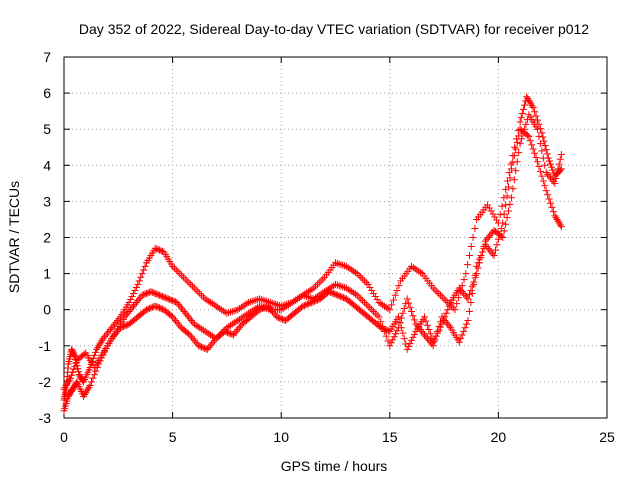 Image resolution: width=640 pixels, height=480 pixels. I want to click on y-tick-label: 6, so click(47, 93).